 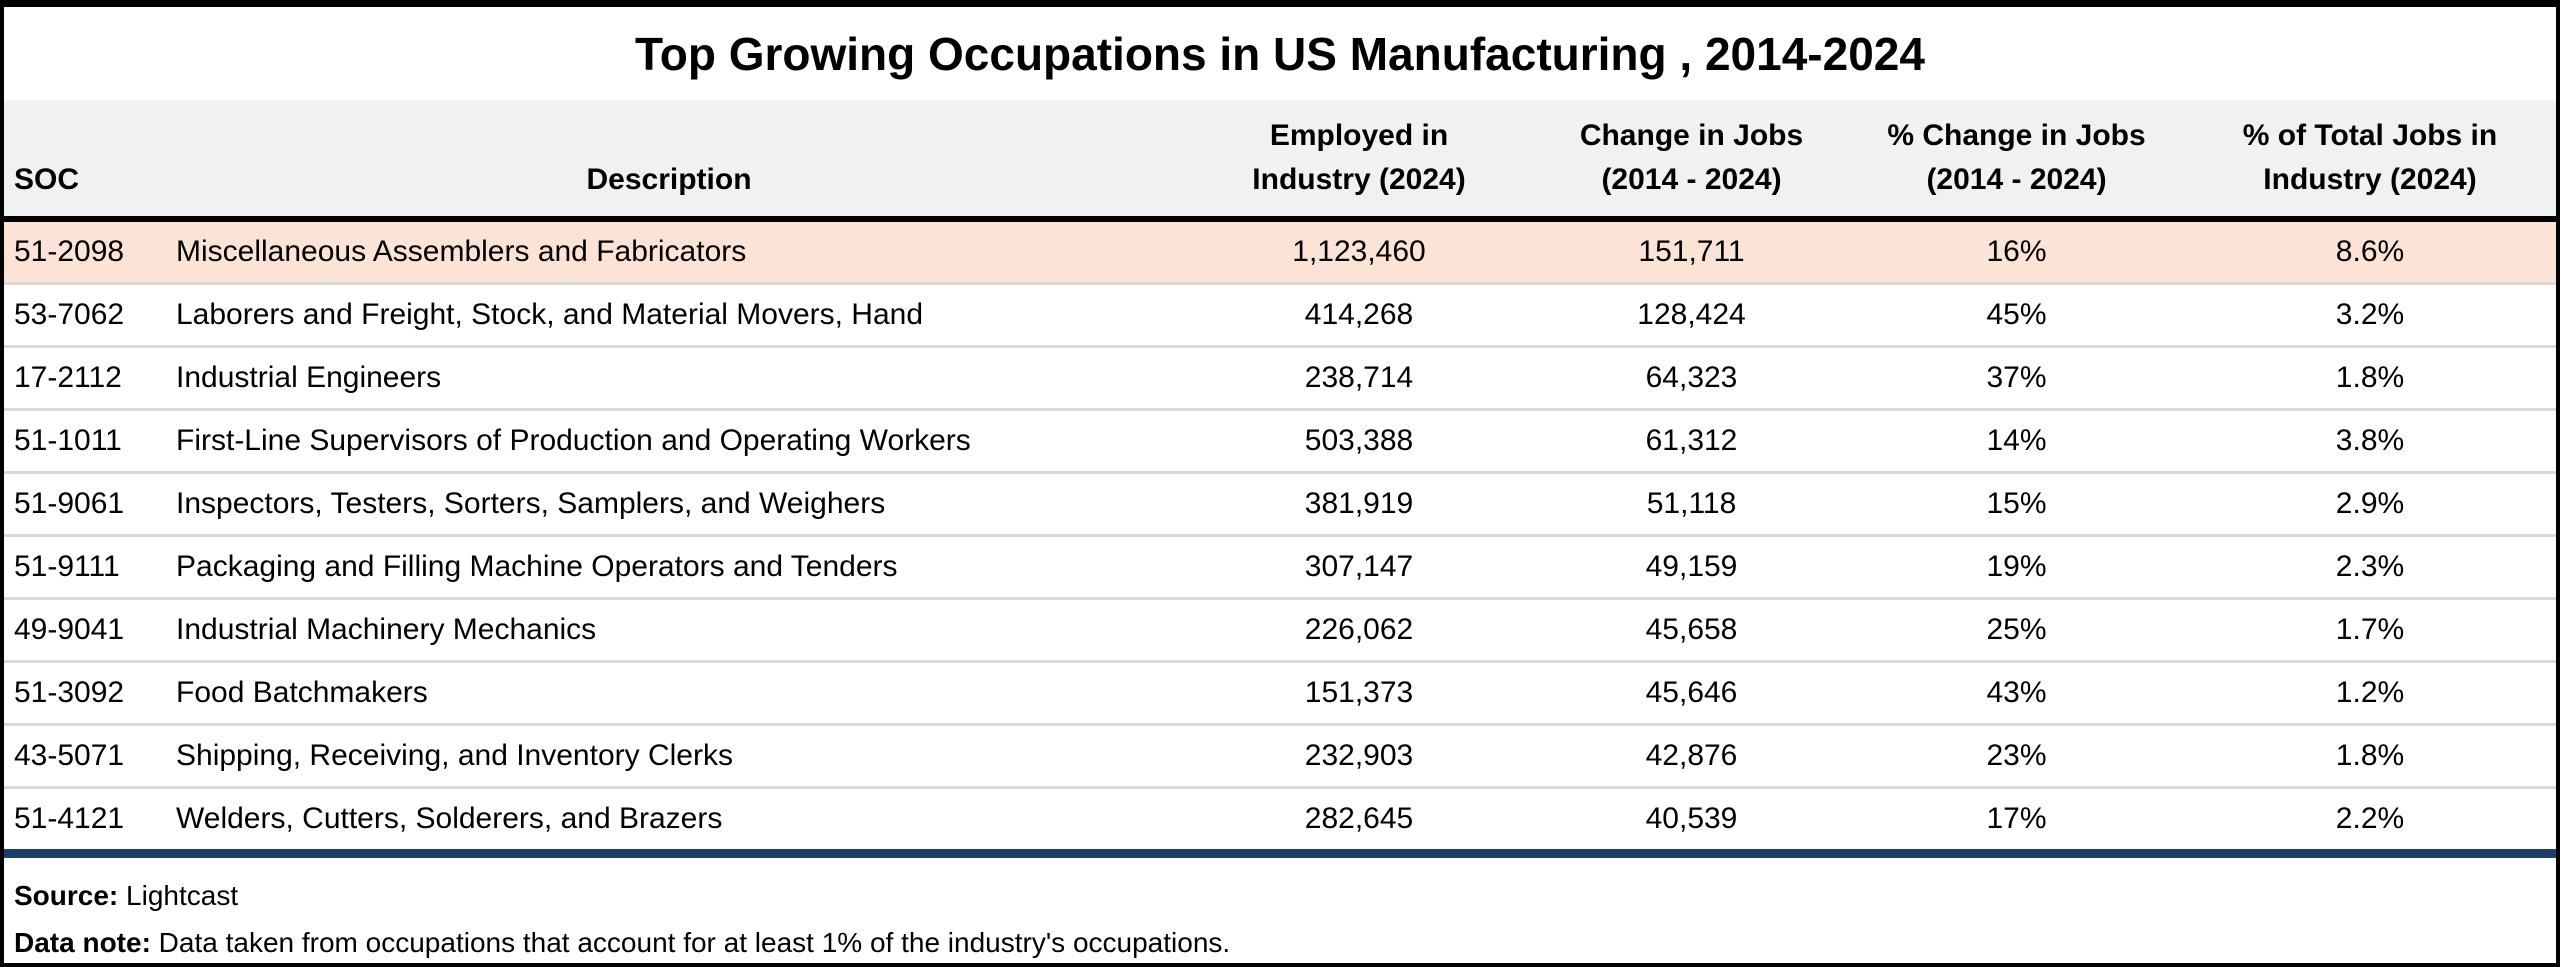 What do you see at coordinates (79, 693) in the screenshot?
I see `soc-cell: 51-3092` at bounding box center [79, 693].